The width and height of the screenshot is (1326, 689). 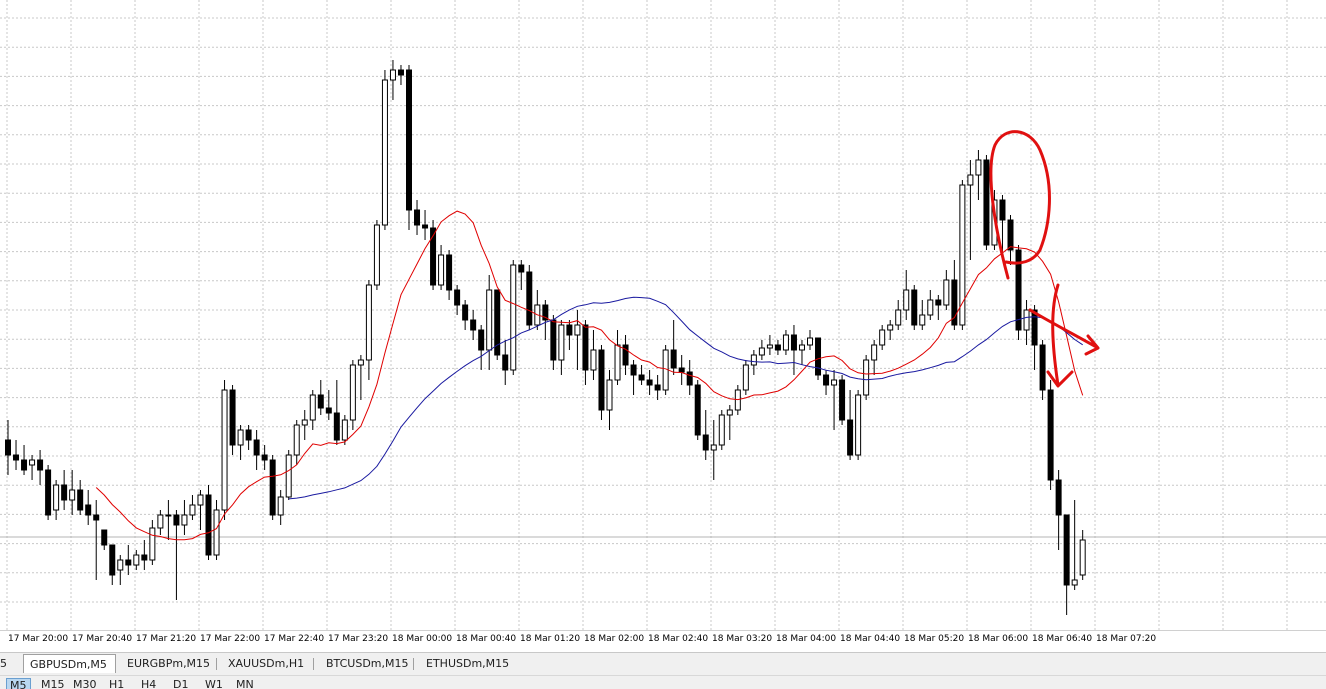 I want to click on x-tick-label: 17 Mar 21:20, so click(x=166, y=639).